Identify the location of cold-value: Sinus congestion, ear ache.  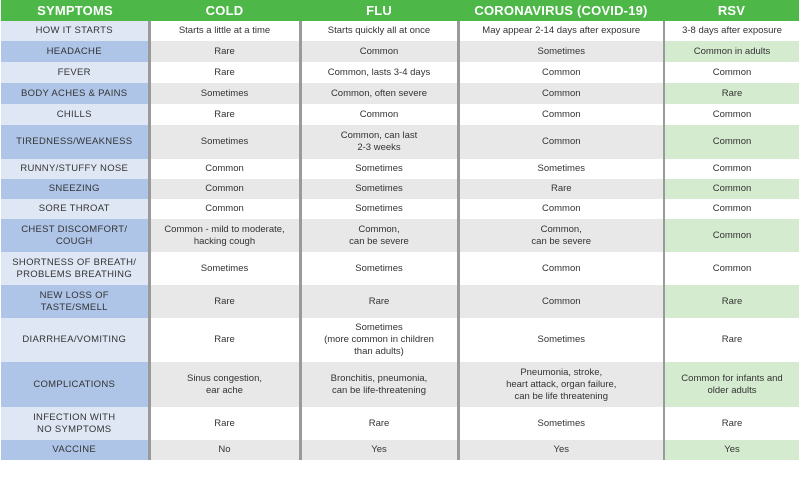
(225, 384).